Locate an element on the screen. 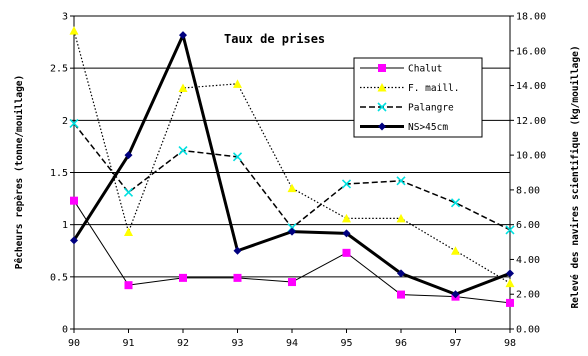  left-tick-label: 1.5 is located at coordinates (59, 173).